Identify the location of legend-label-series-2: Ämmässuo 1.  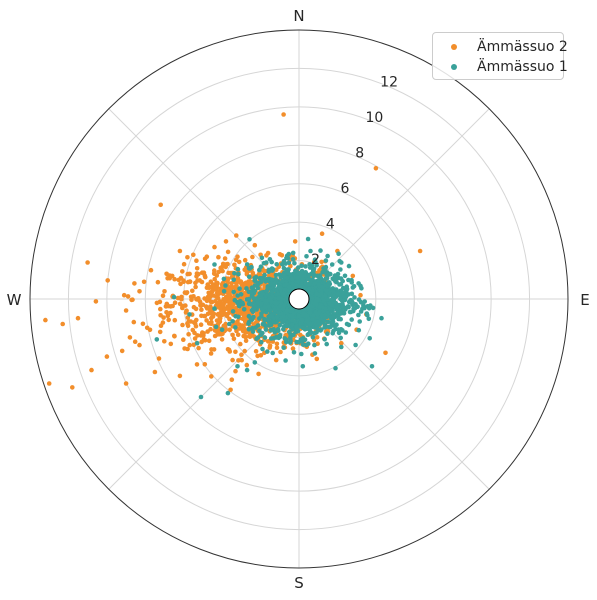
(522, 67).